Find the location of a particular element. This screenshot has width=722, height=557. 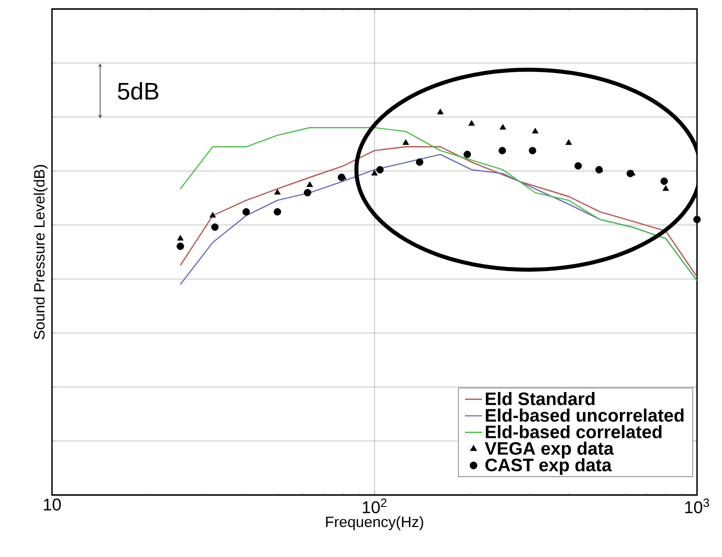

legend-label: VEGA exp data is located at coordinates (549, 450).